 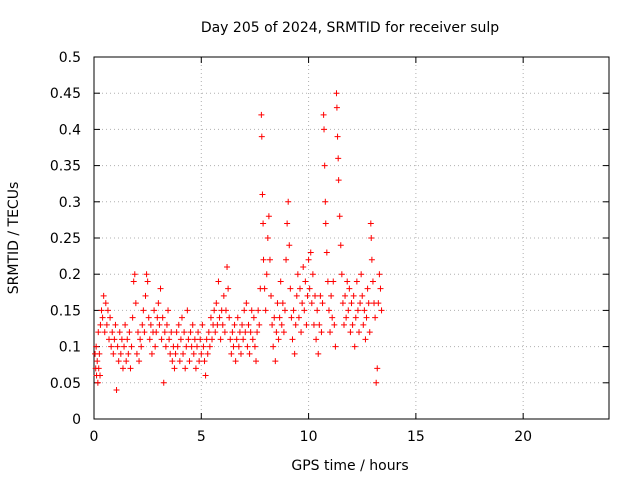 What do you see at coordinates (309, 437) in the screenshot?
I see `x-tick-label: 10` at bounding box center [309, 437].